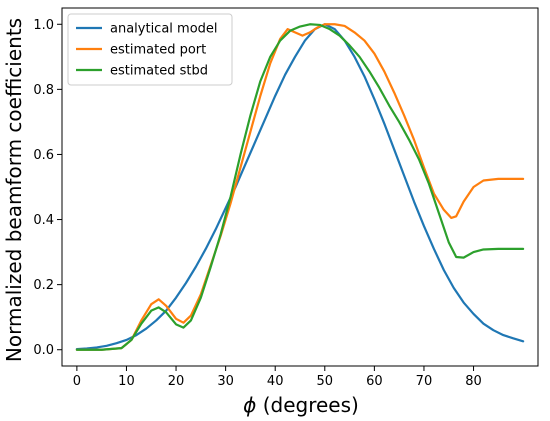  I want to click on x-tick-label: 10, so click(126, 381).